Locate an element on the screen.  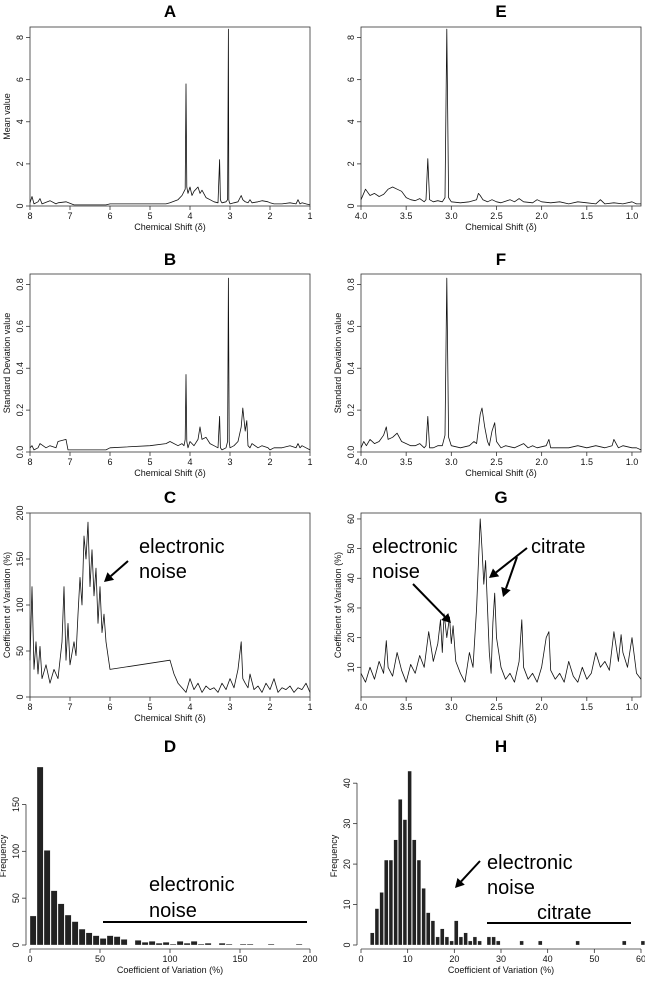
panel-title: D is located at coordinates (170, 746).